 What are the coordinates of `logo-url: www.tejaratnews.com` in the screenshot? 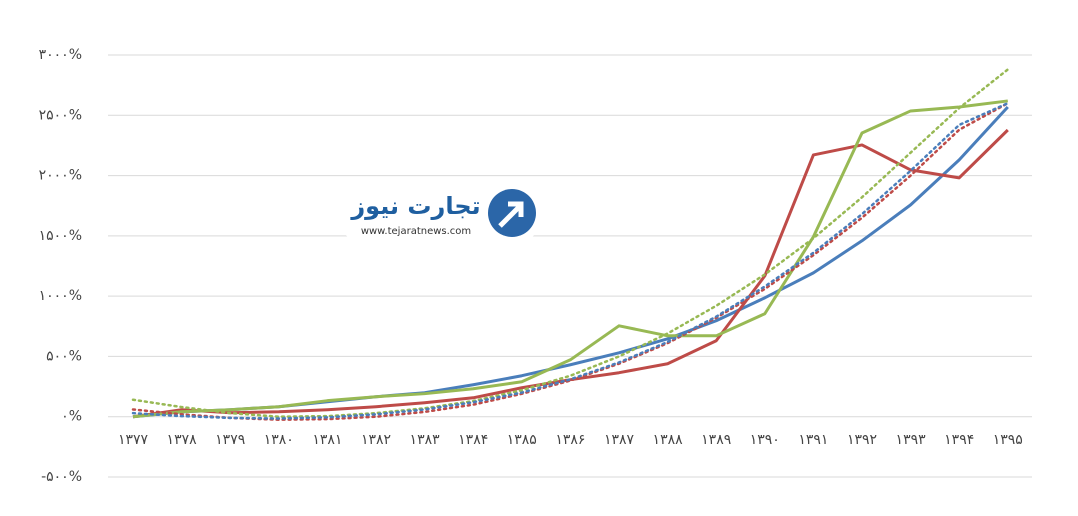 It's located at (416, 231).